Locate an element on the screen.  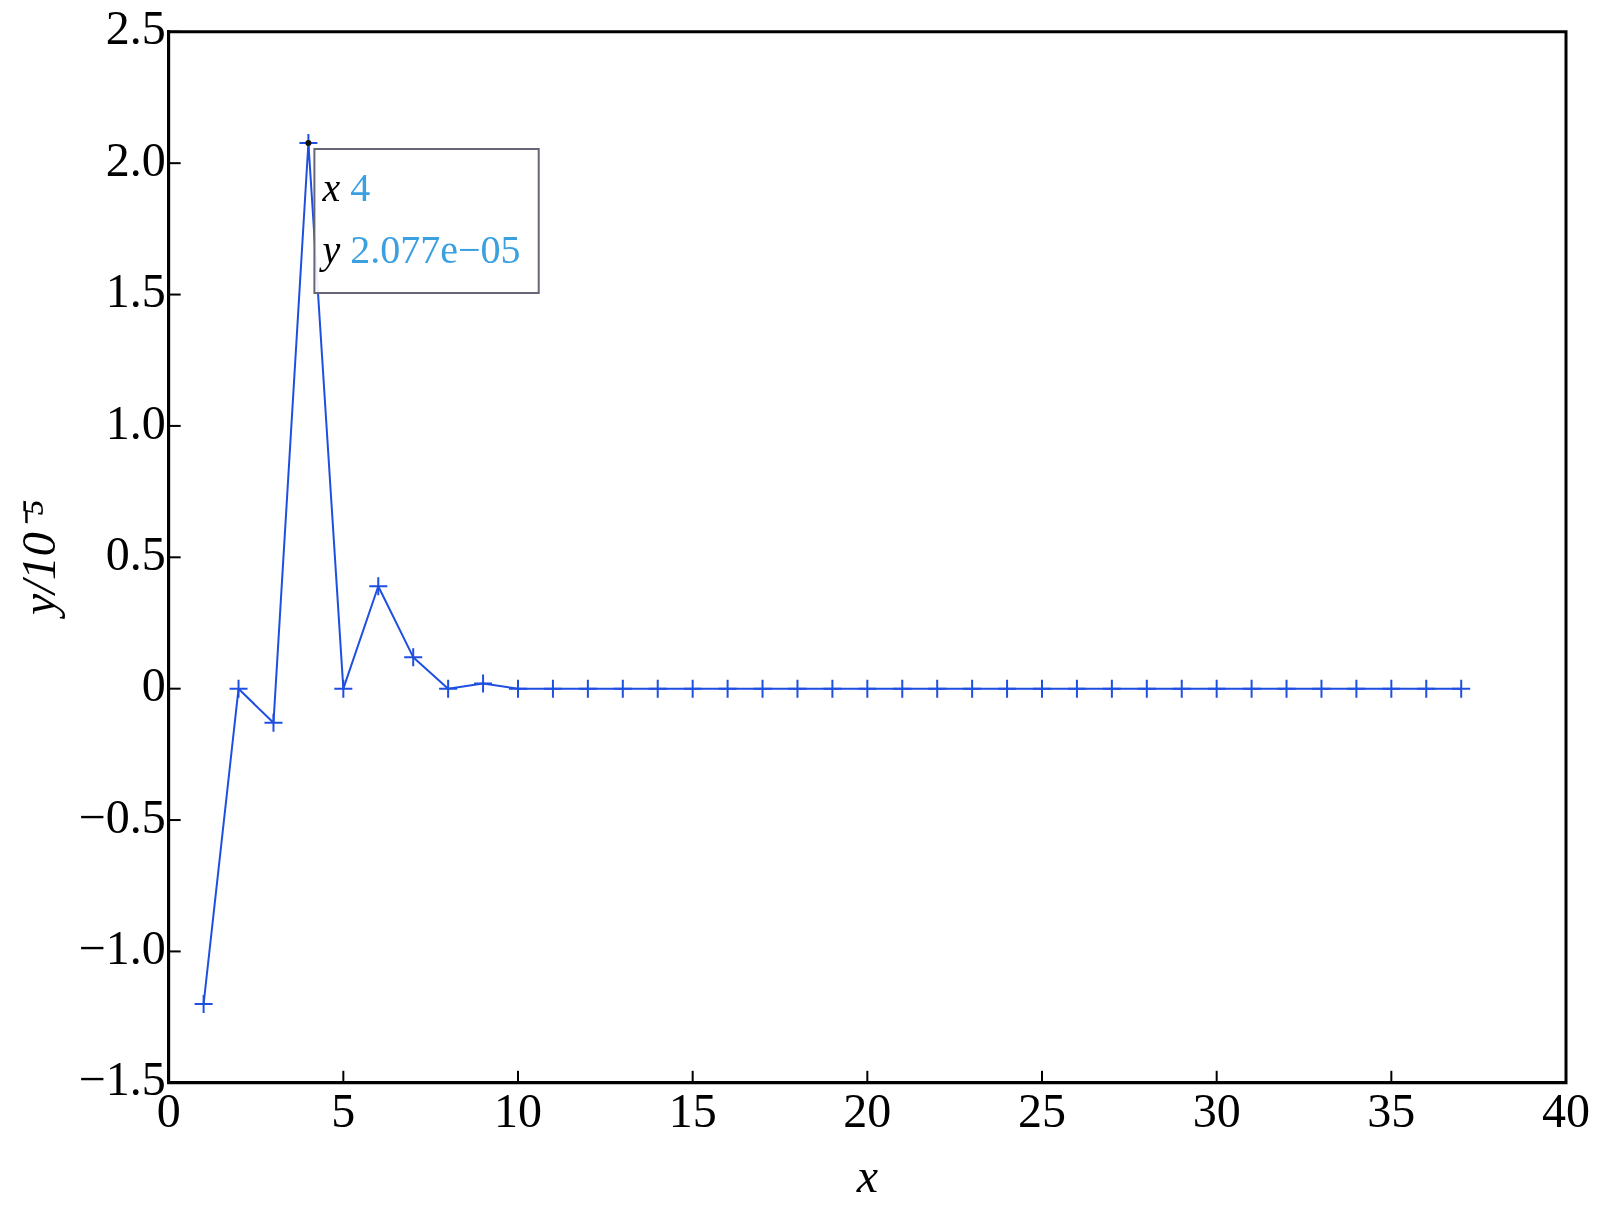
x-tick-label: 40 is located at coordinates (1566, 1111).